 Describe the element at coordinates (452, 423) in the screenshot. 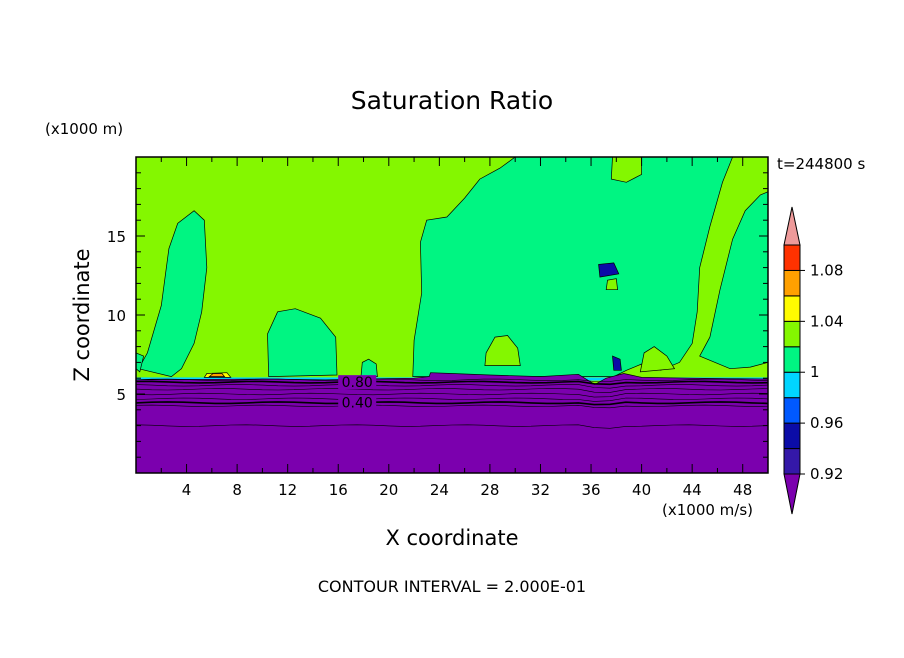

I see `field-region-below-0.92` at that location.